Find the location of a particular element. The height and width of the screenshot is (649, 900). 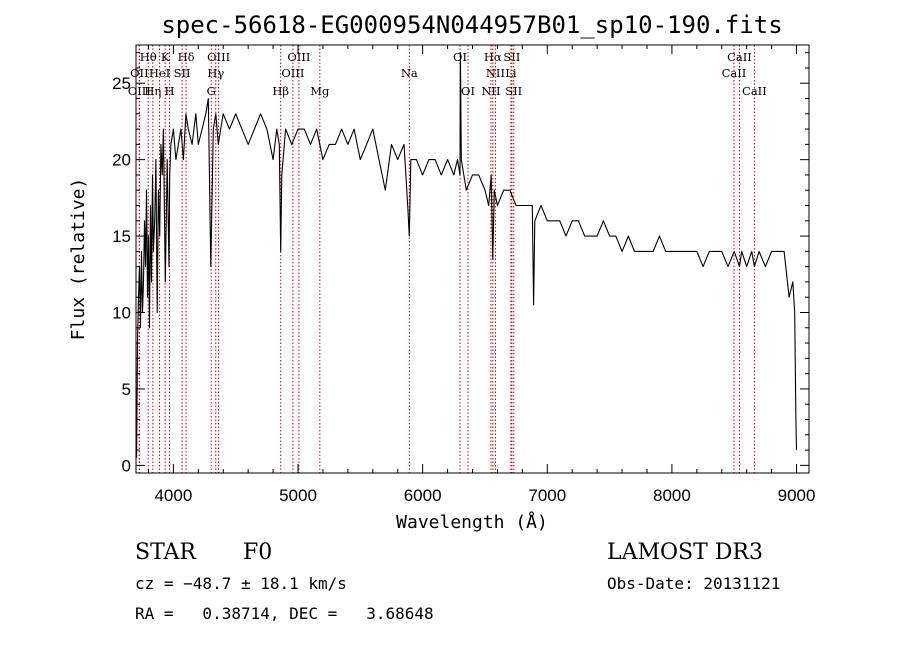

line-marker-label-9: OIII is located at coordinates (218, 57).